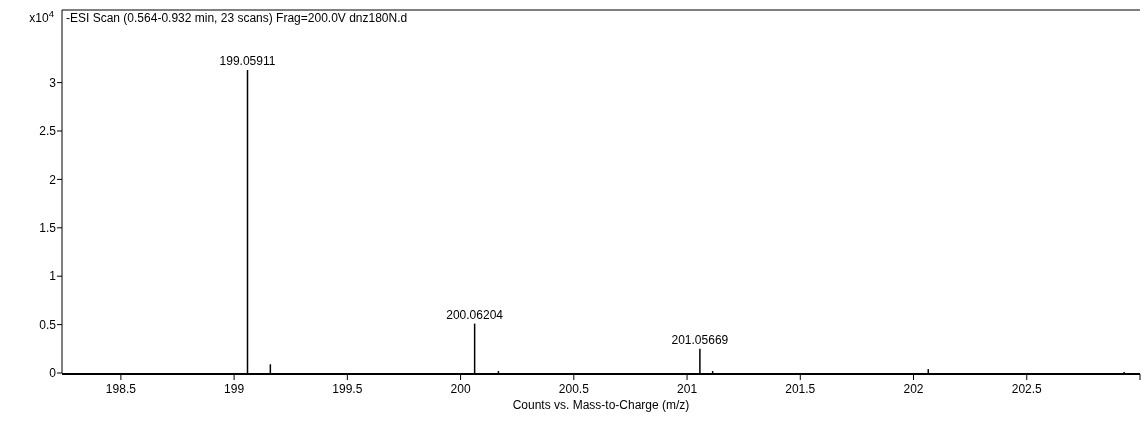 The width and height of the screenshot is (1144, 425). I want to click on annotation: 199.05911, so click(247, 61).